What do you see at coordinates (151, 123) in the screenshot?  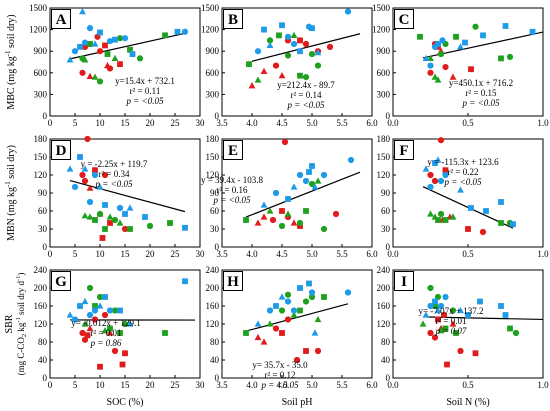 I see `x-tick-label: 20` at bounding box center [151, 123].